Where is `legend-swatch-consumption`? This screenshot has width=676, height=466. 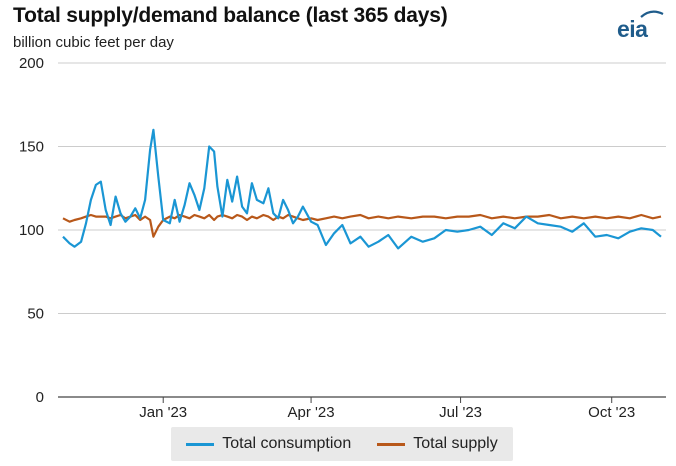 legend-swatch-consumption is located at coordinates (200, 444).